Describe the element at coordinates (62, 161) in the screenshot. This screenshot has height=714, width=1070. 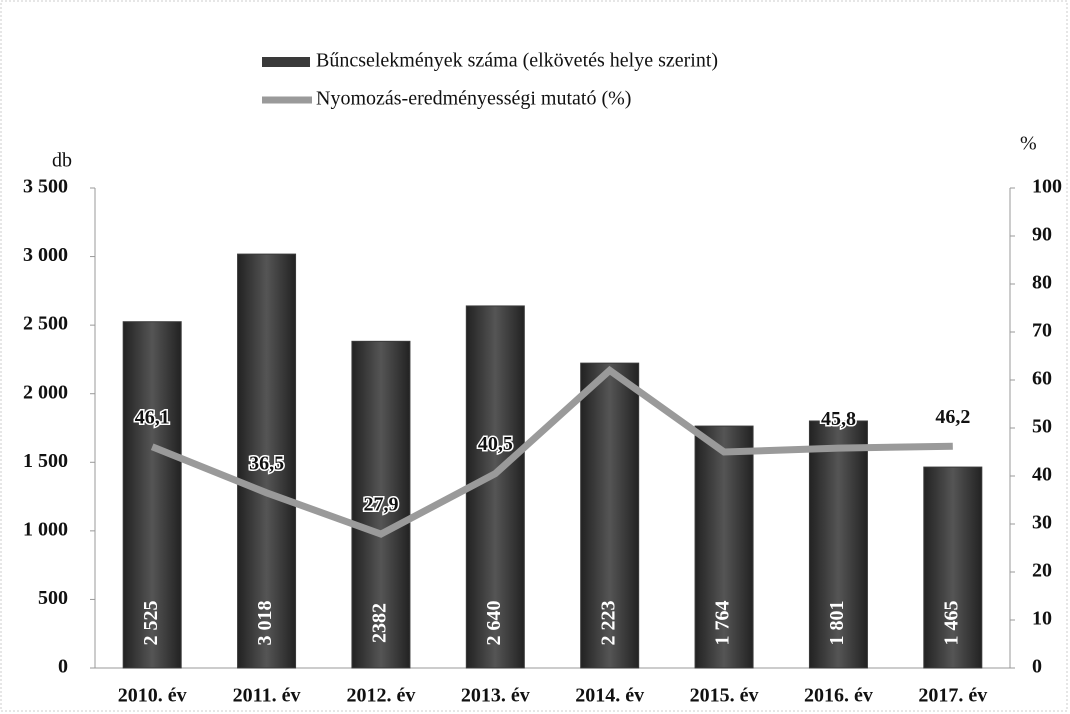
I see `y-axis-title: db` at that location.